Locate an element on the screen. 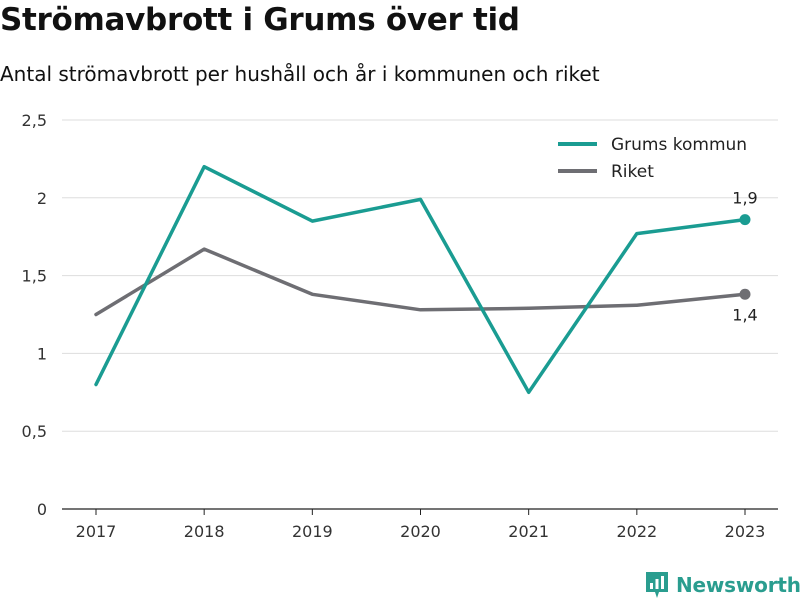 This screenshot has height=601, width=800. y-tick-label: 0 is located at coordinates (42, 509).